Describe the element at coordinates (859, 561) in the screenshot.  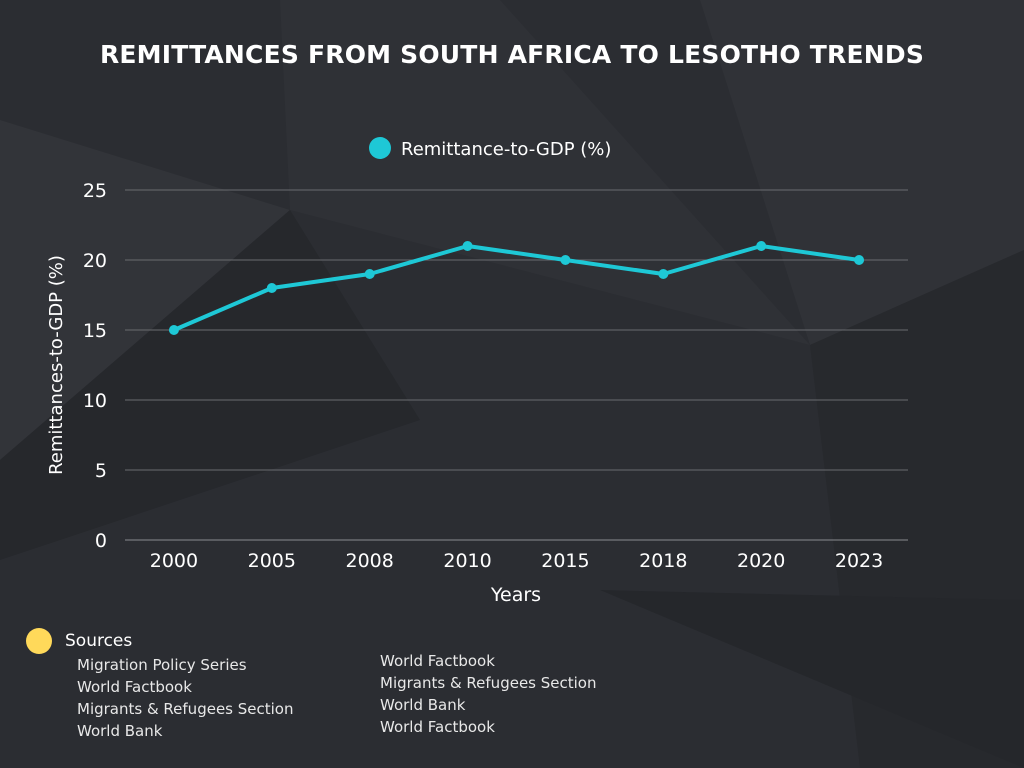
I see `x-tick-label: 2023` at that location.